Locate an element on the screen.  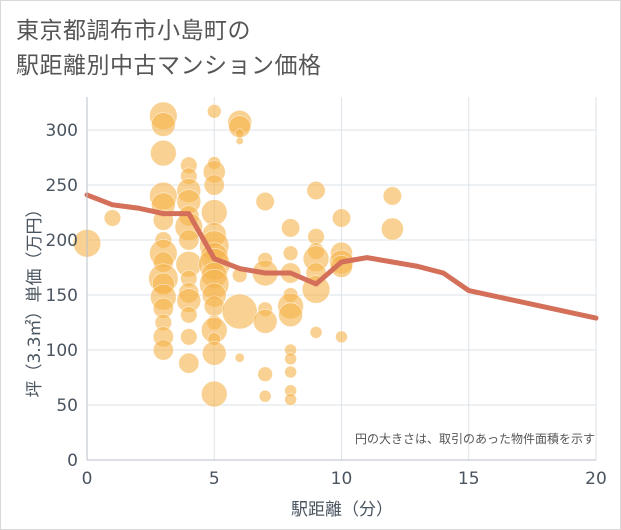
y-tick-label: 300 is located at coordinates (62, 131).